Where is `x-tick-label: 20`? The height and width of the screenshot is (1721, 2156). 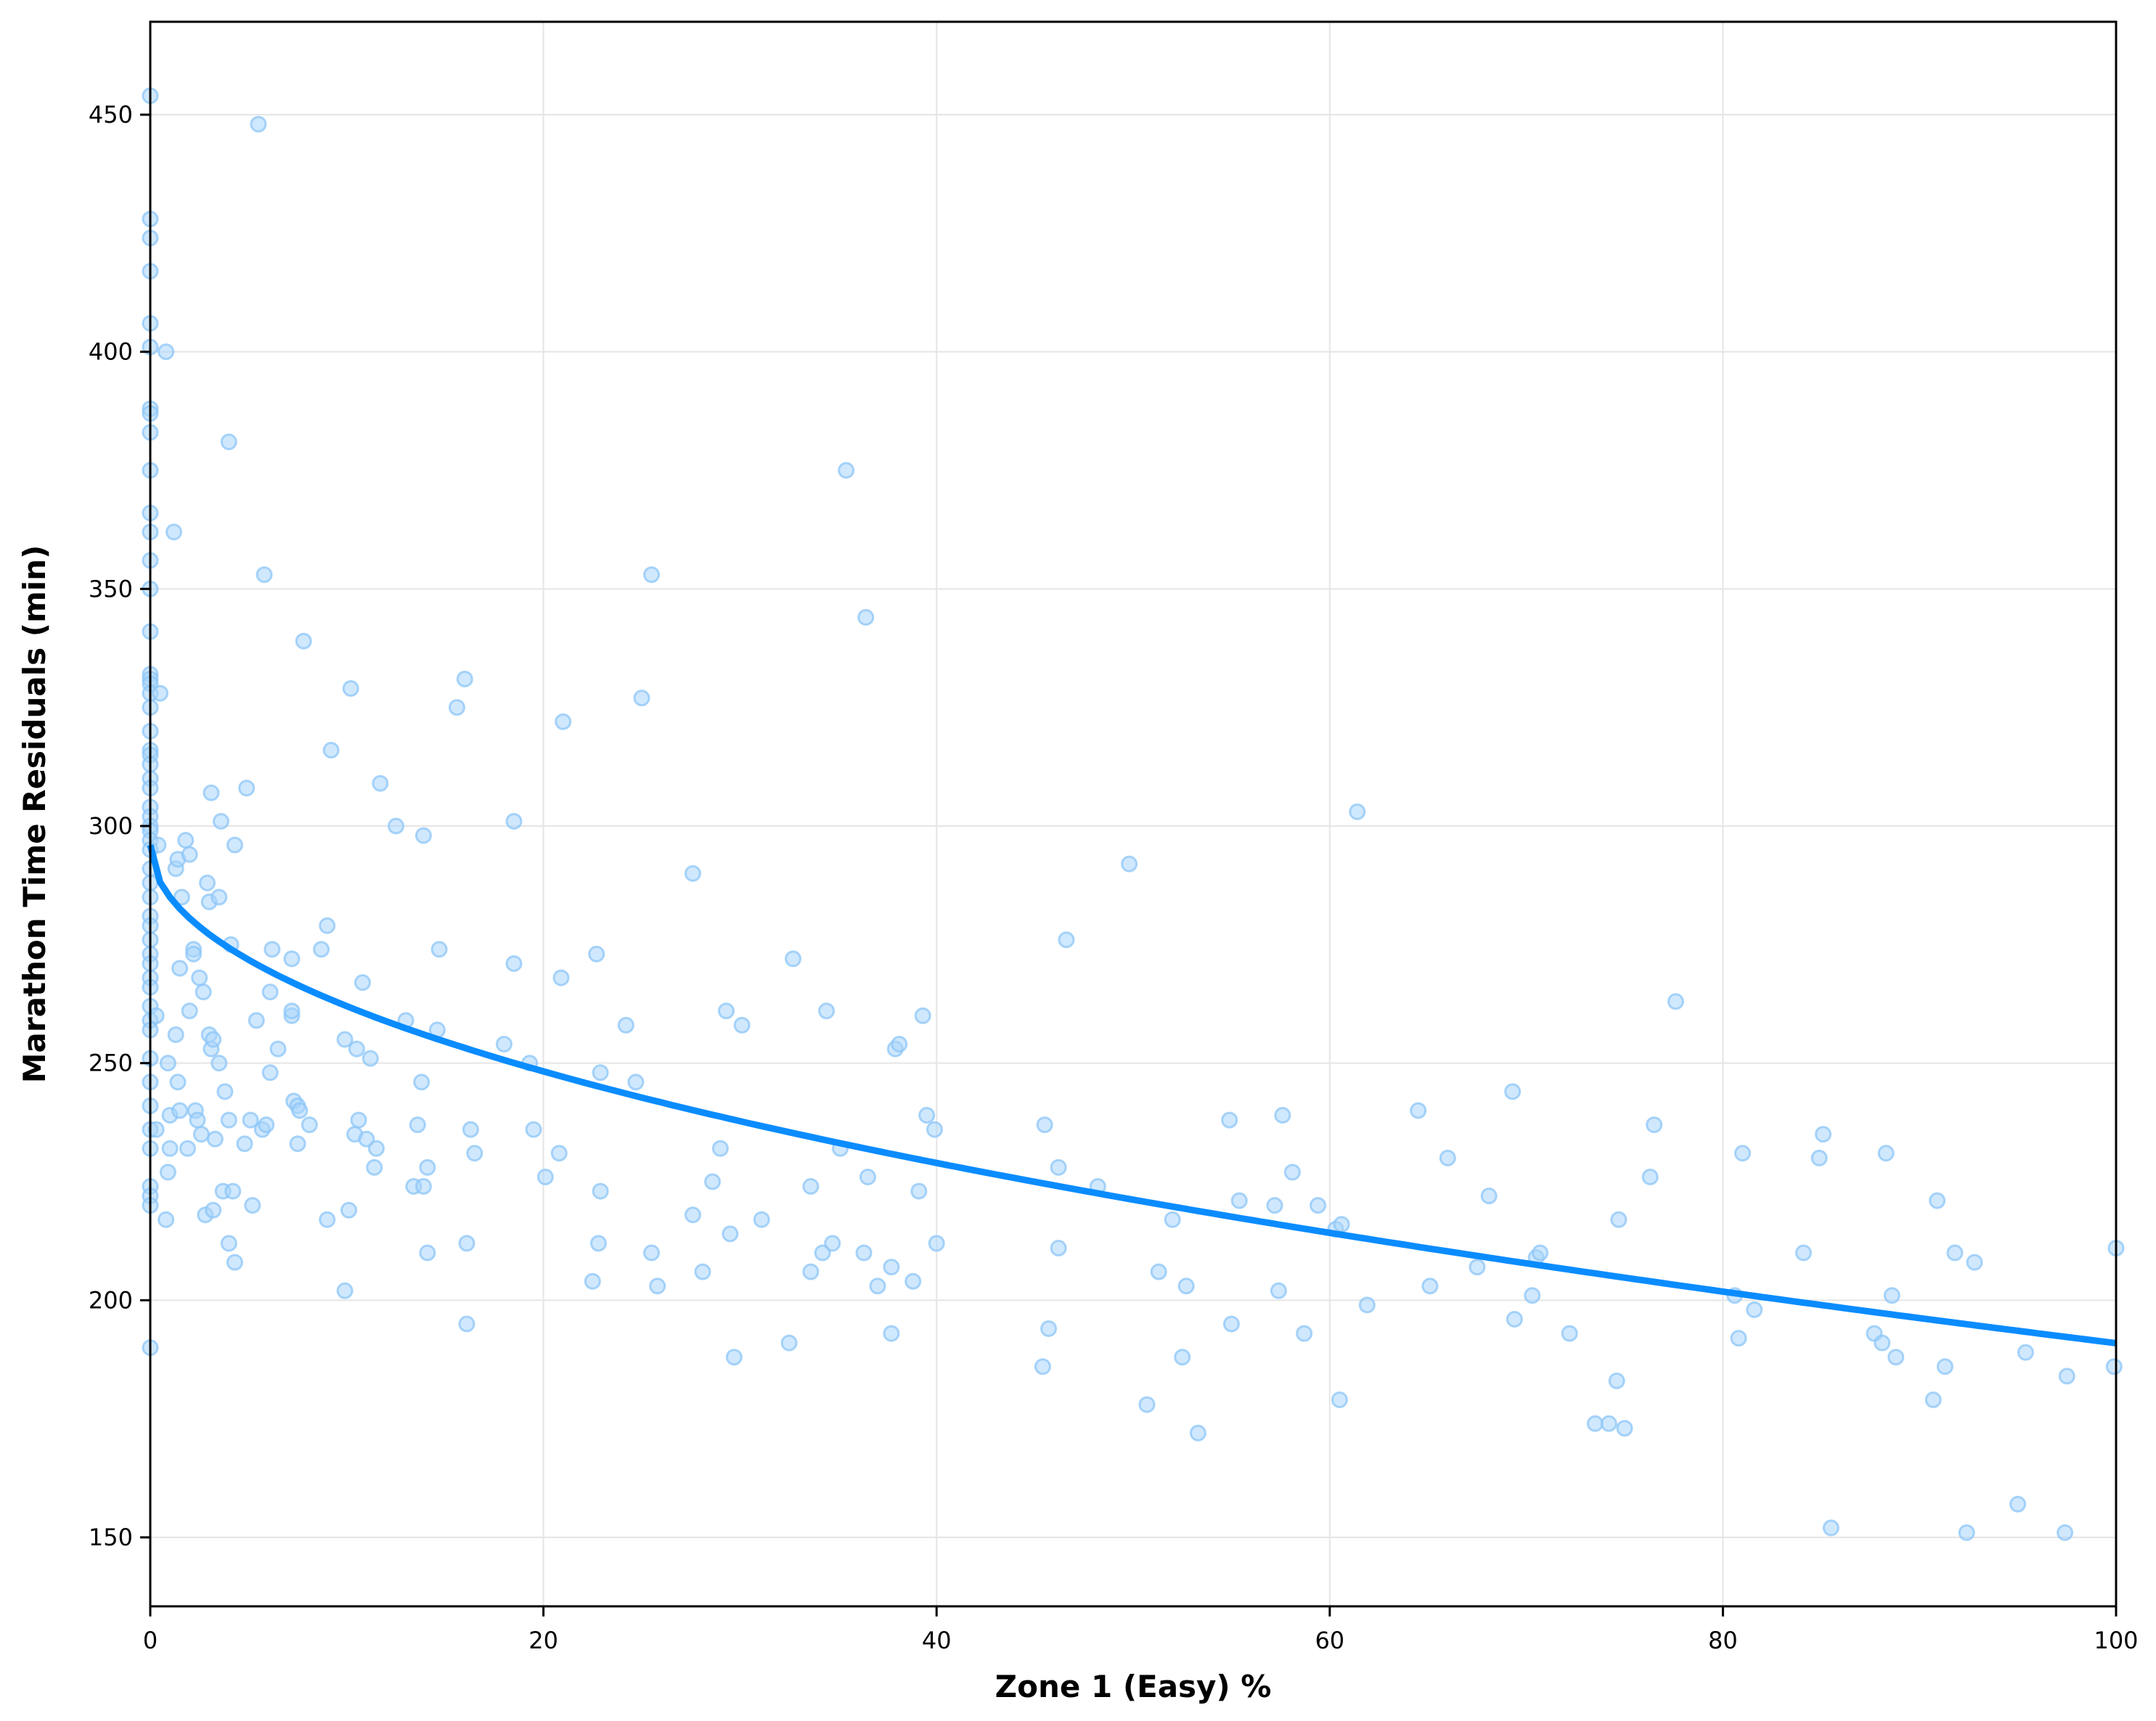
x-tick-label: 20 is located at coordinates (543, 1640).